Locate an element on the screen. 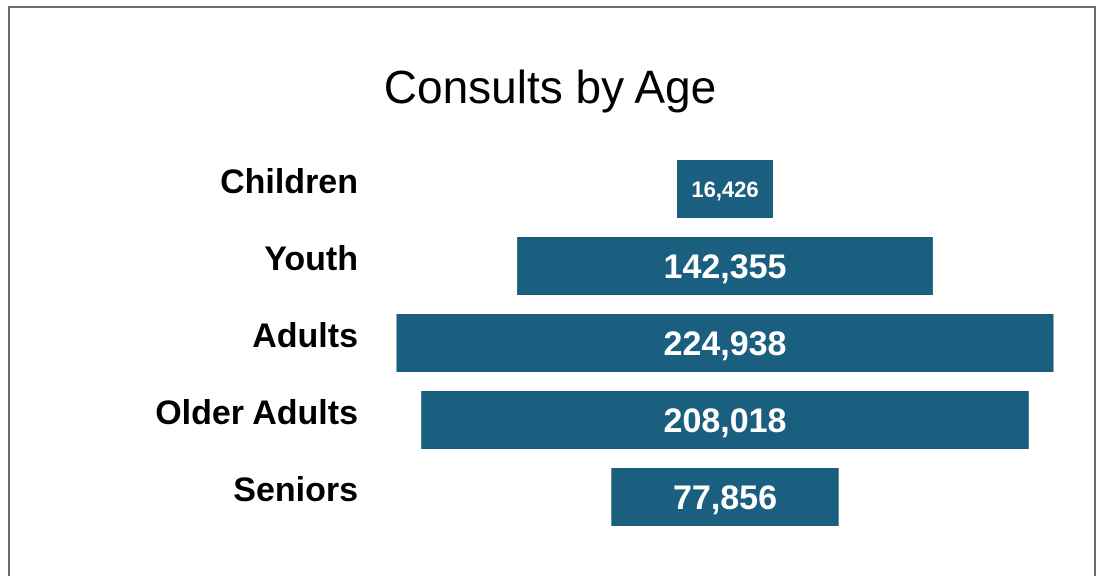 This screenshot has width=1100, height=576. value-label: 16,426 is located at coordinates (724, 189).